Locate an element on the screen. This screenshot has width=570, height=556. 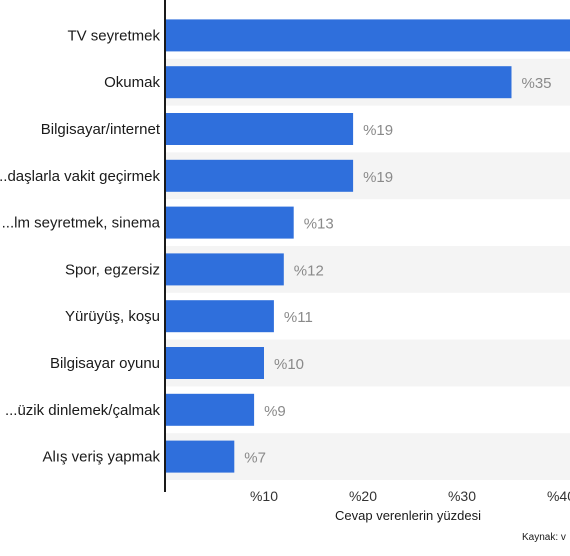
value-label: %9 is located at coordinates (275, 411).